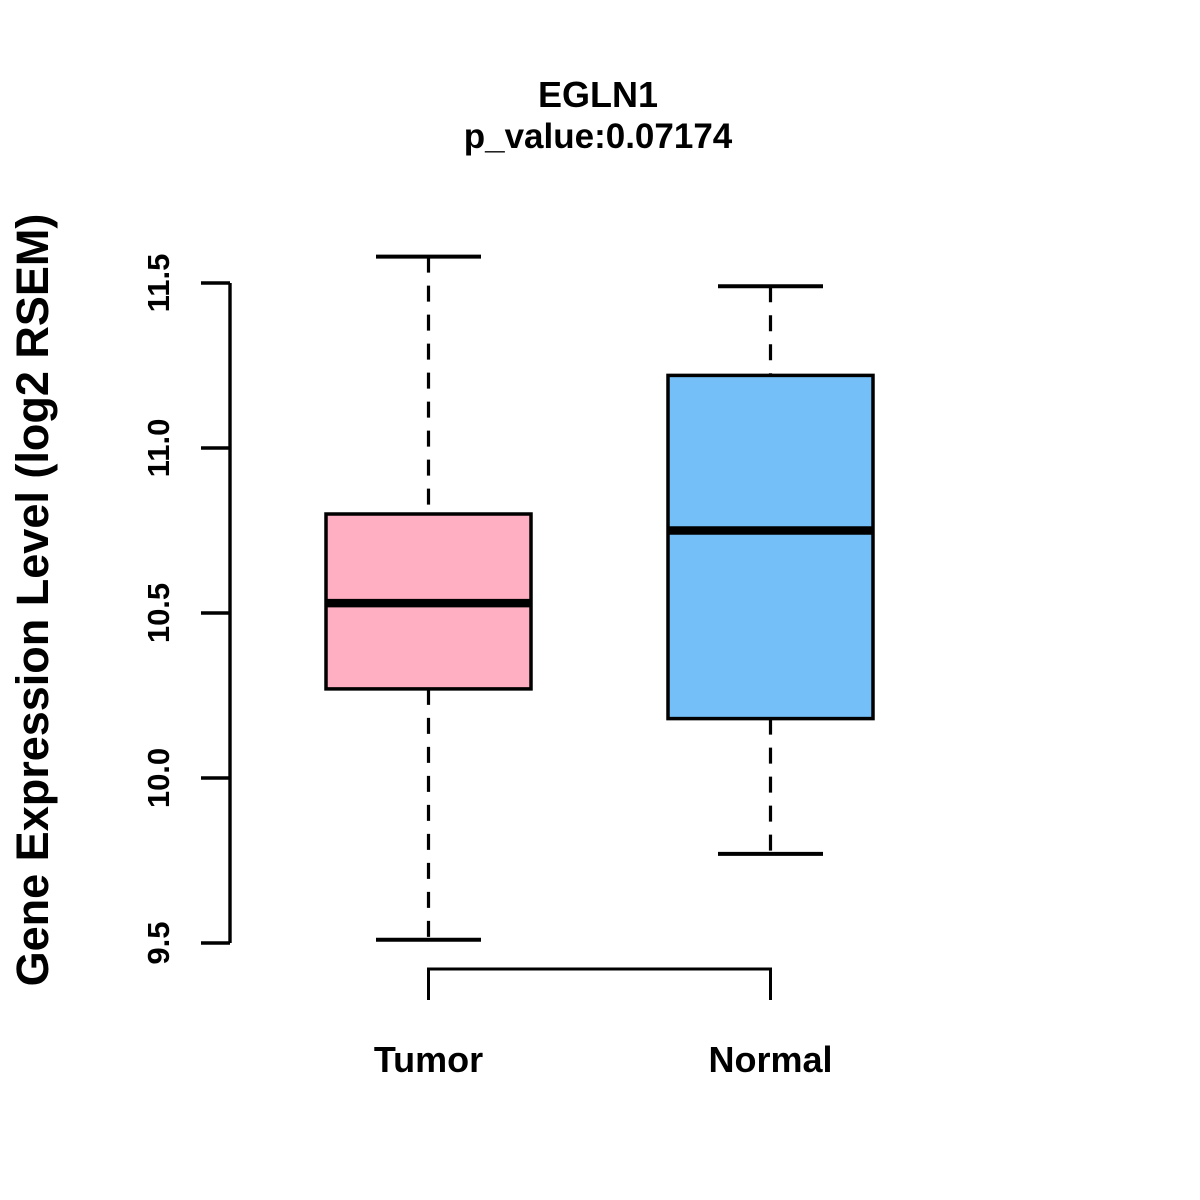 This screenshot has height=1200, width=1200. I want to click on y-tick-label: 11.0, so click(158, 448).